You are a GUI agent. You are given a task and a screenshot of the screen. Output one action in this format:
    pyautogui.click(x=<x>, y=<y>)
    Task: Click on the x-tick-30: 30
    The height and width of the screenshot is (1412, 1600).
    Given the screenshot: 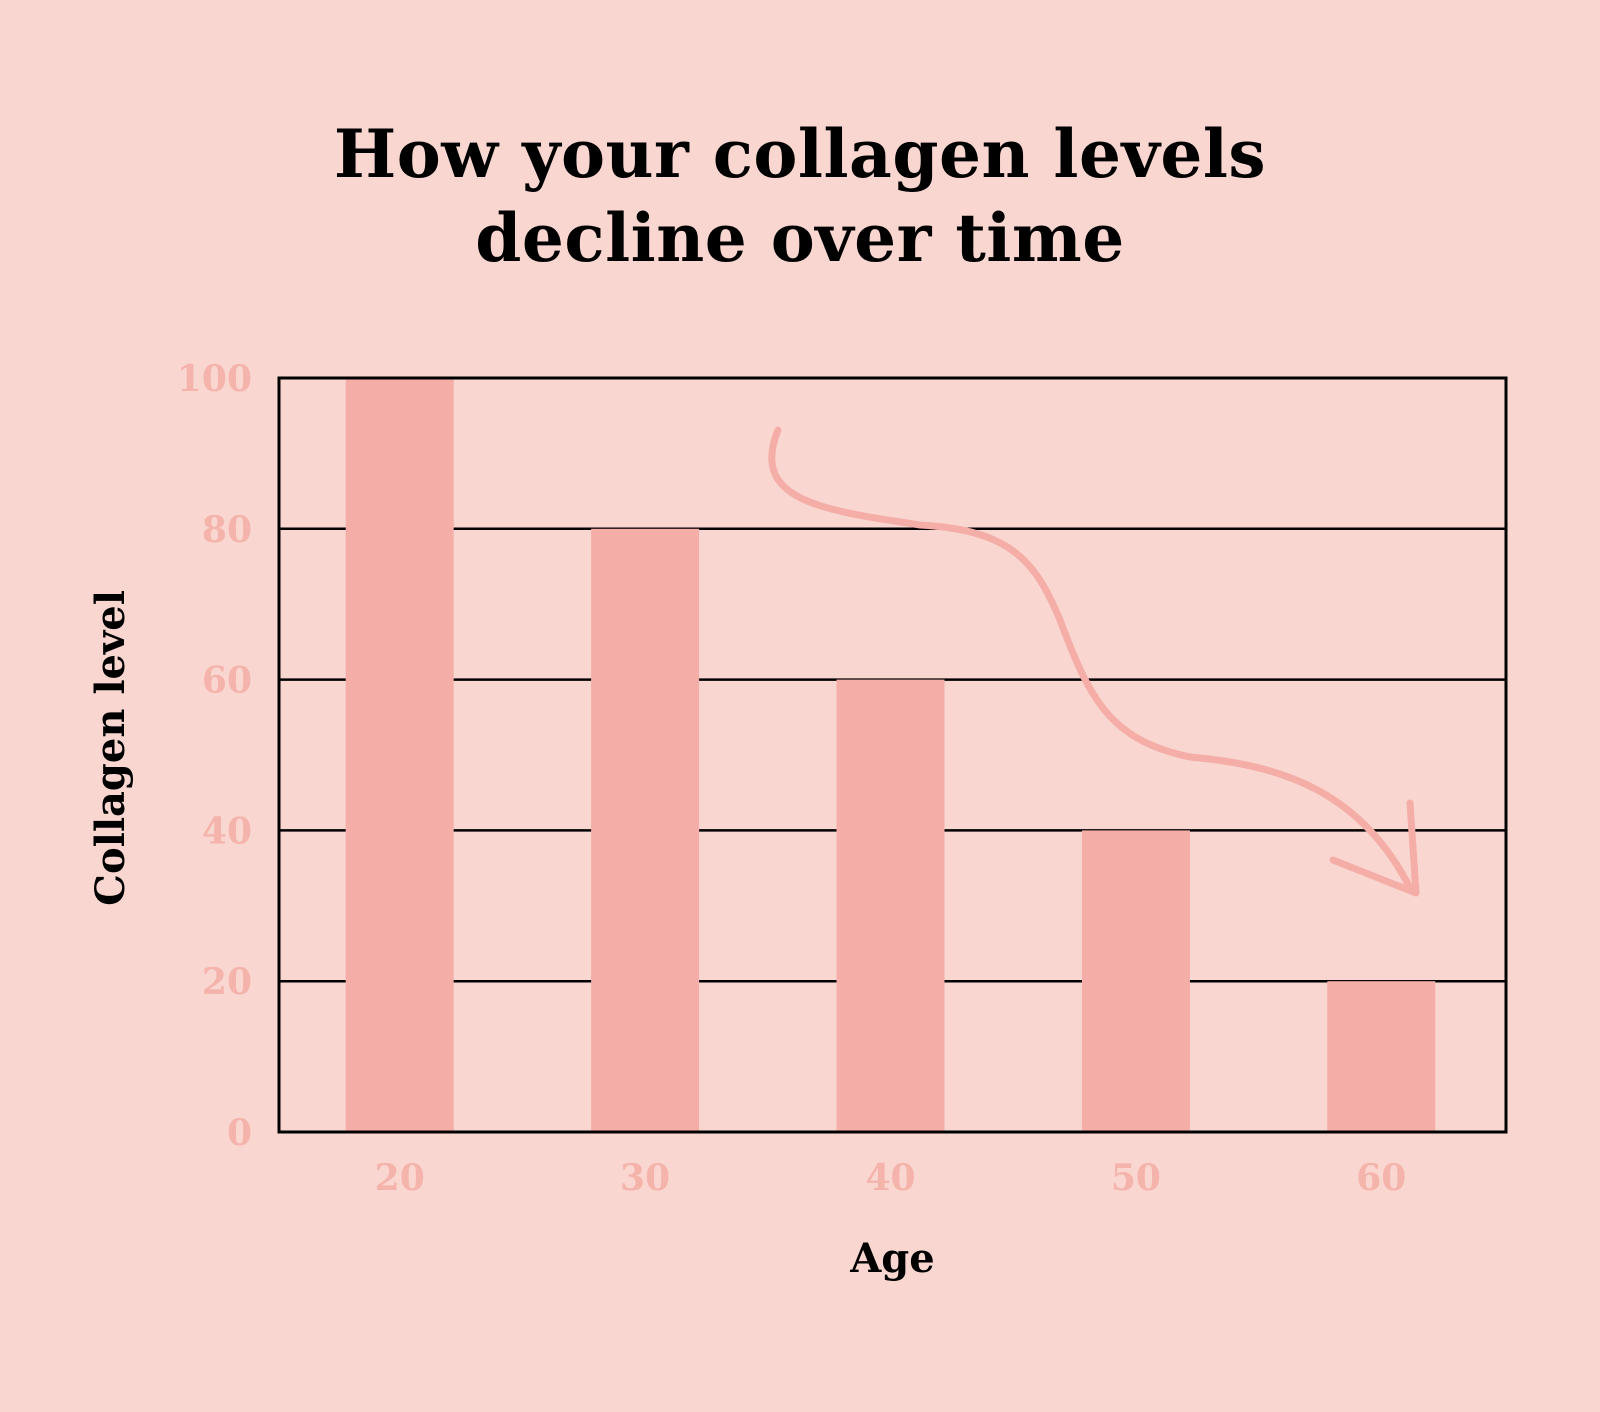 What is the action you would take?
    pyautogui.click(x=645, y=1178)
    